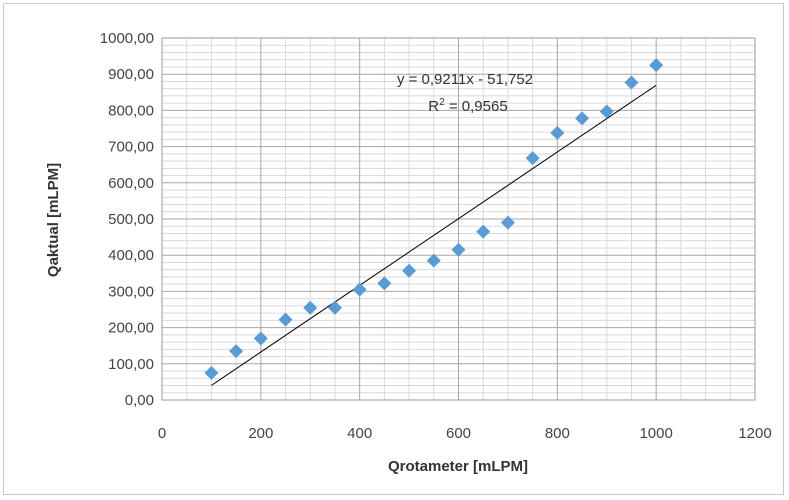 This screenshot has height=500, width=789. What do you see at coordinates (476, 106) in the screenshot?
I see `r-squared-value: = 0,9565` at bounding box center [476, 106].